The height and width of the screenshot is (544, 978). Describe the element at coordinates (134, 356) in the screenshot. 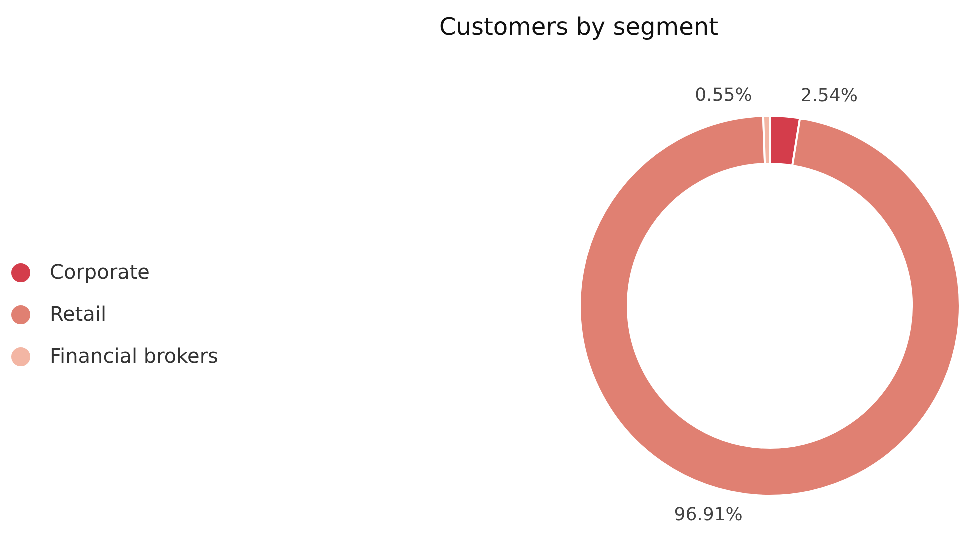

I see `legend-label: Financial brokers` at that location.